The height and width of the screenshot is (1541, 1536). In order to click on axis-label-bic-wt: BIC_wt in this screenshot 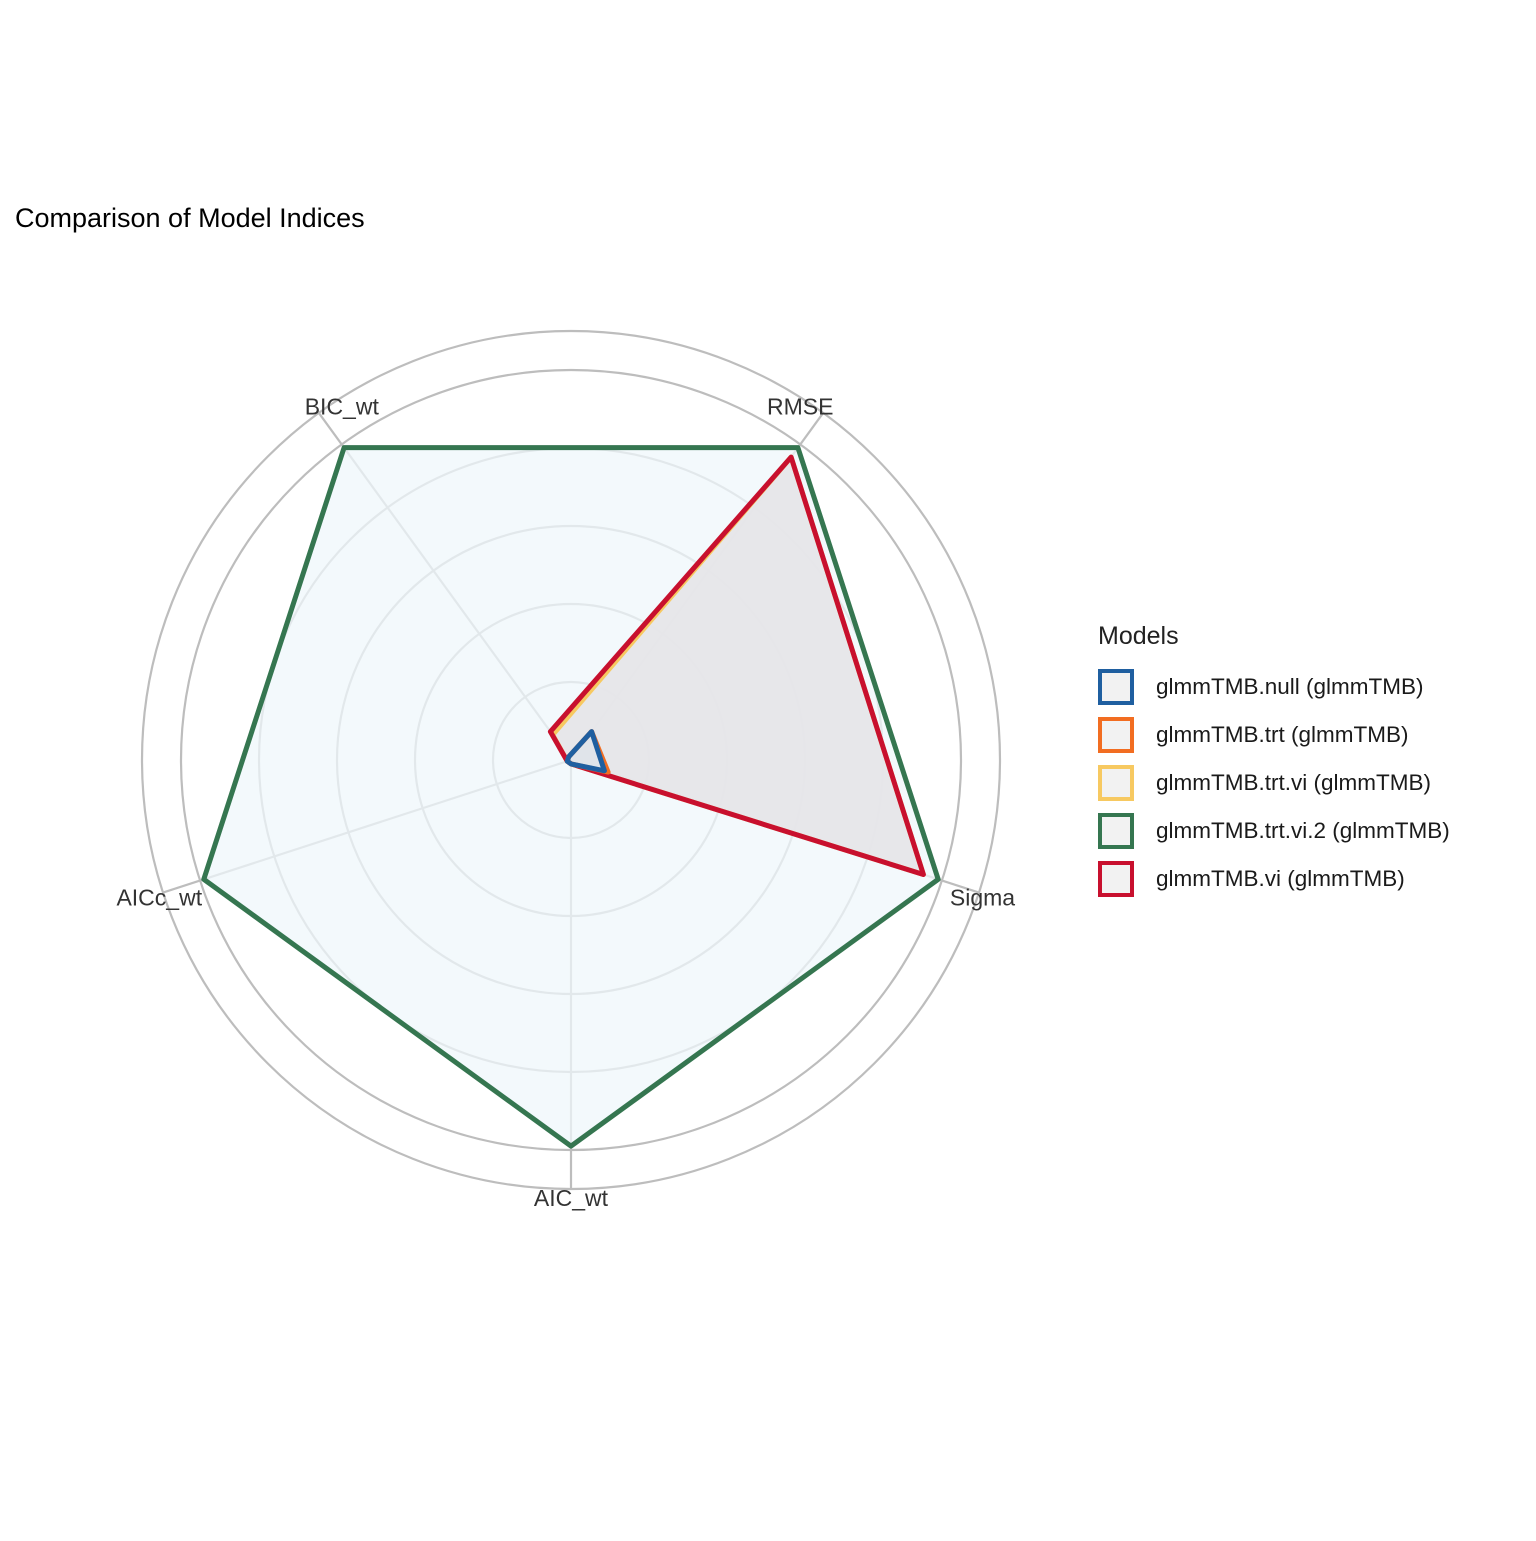, I will do `click(342, 407)`.